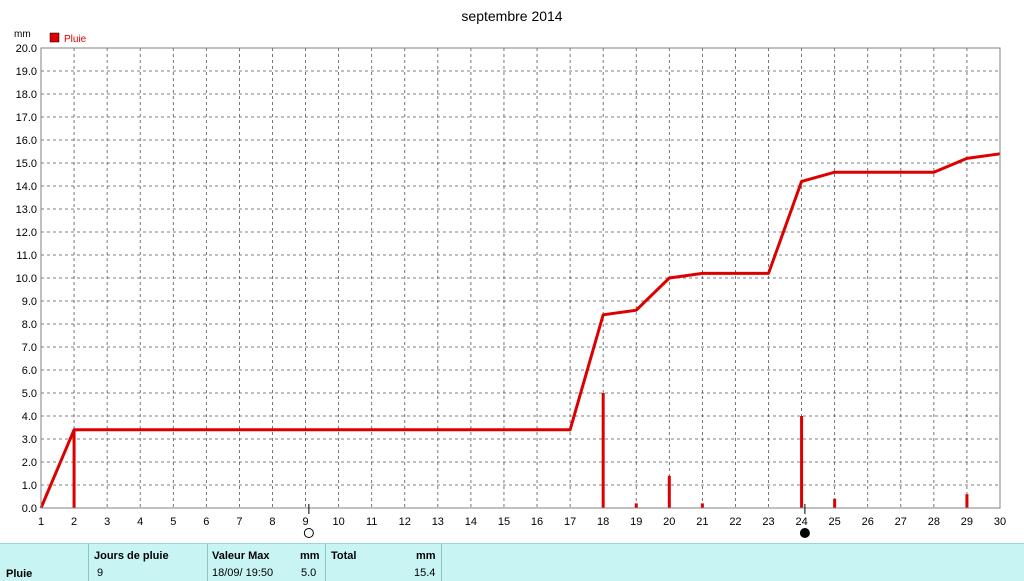  What do you see at coordinates (768, 522) in the screenshot?
I see `x-tick-label: 23` at bounding box center [768, 522].